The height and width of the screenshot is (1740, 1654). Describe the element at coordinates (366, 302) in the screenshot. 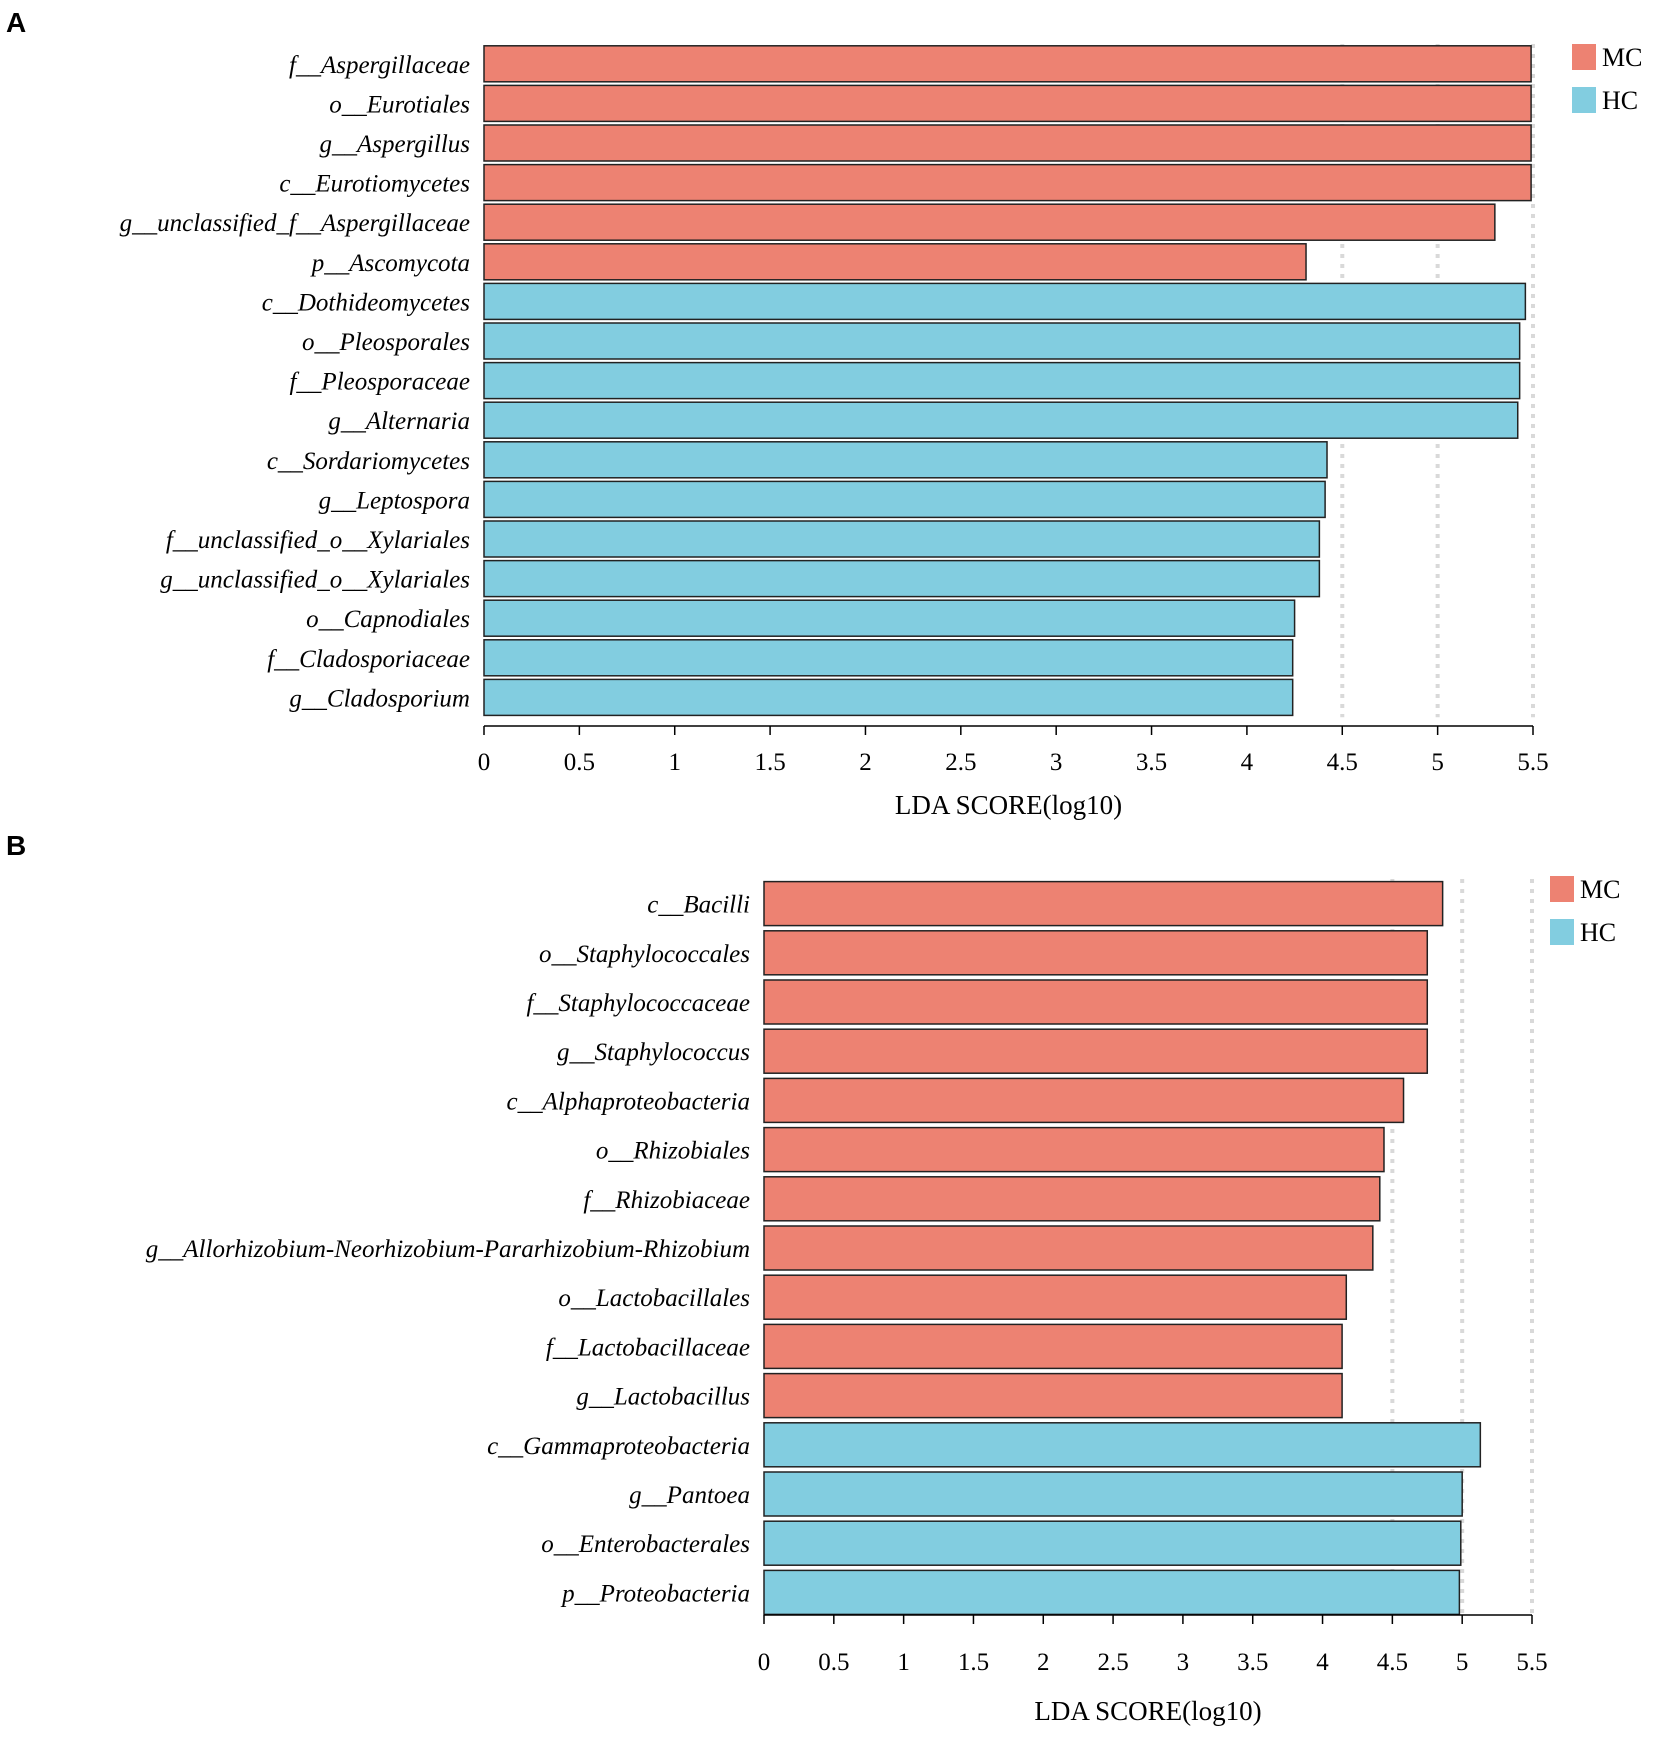

I see `category-label: c__Dothideomycetes` at that location.